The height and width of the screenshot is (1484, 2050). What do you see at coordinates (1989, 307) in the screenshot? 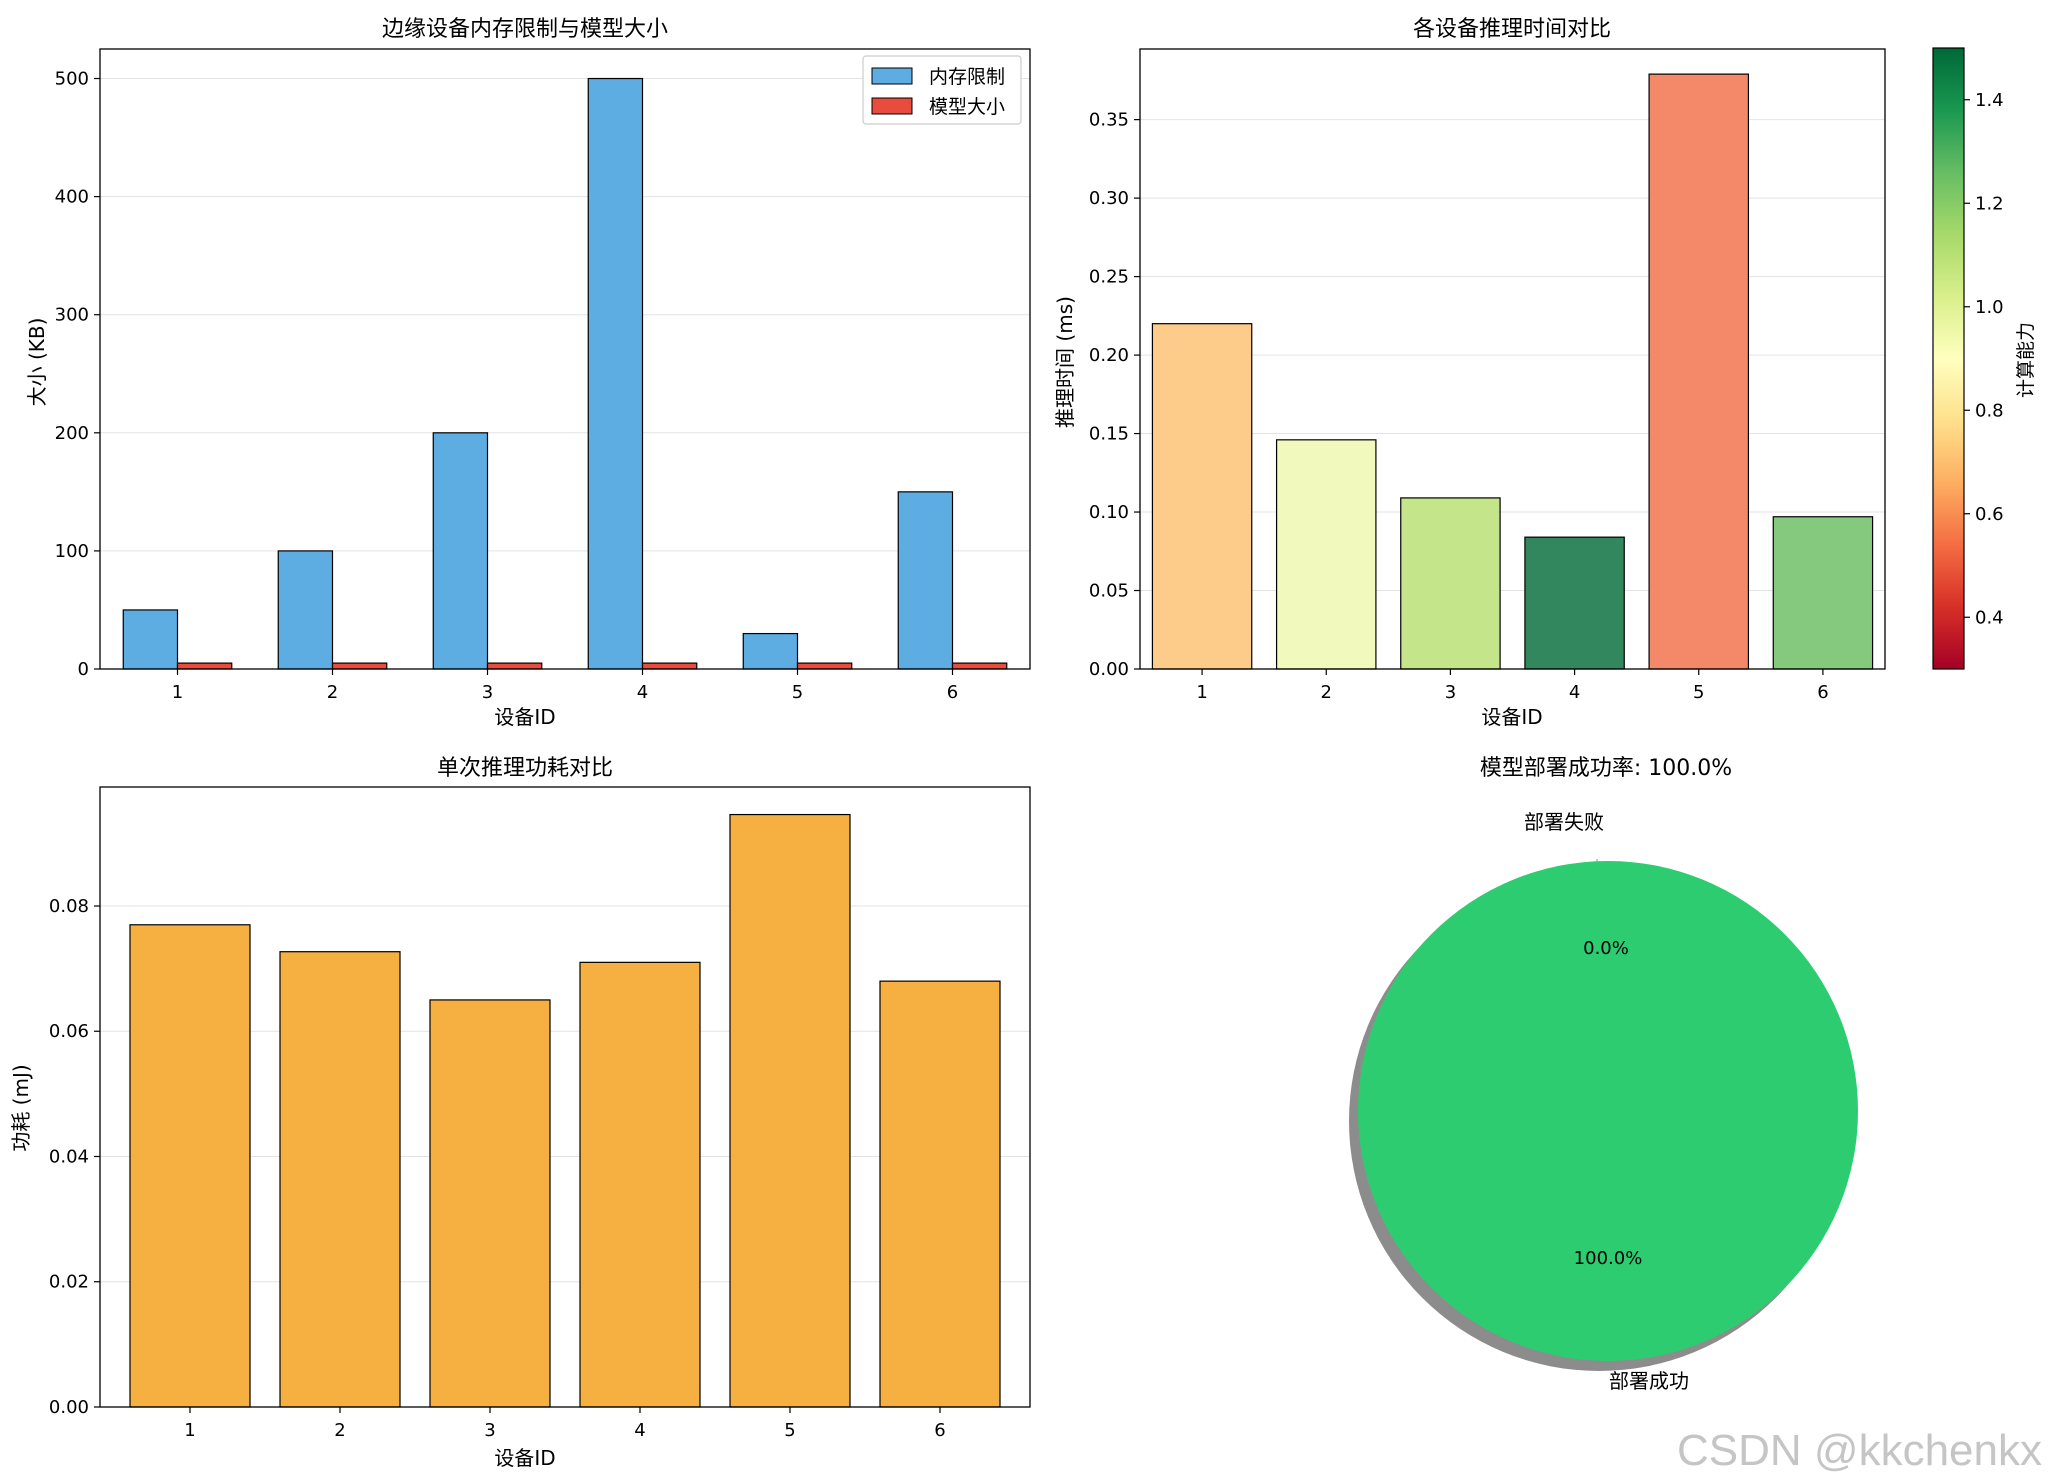
I see `colorbar-tick-label: 1.0` at bounding box center [1989, 307].